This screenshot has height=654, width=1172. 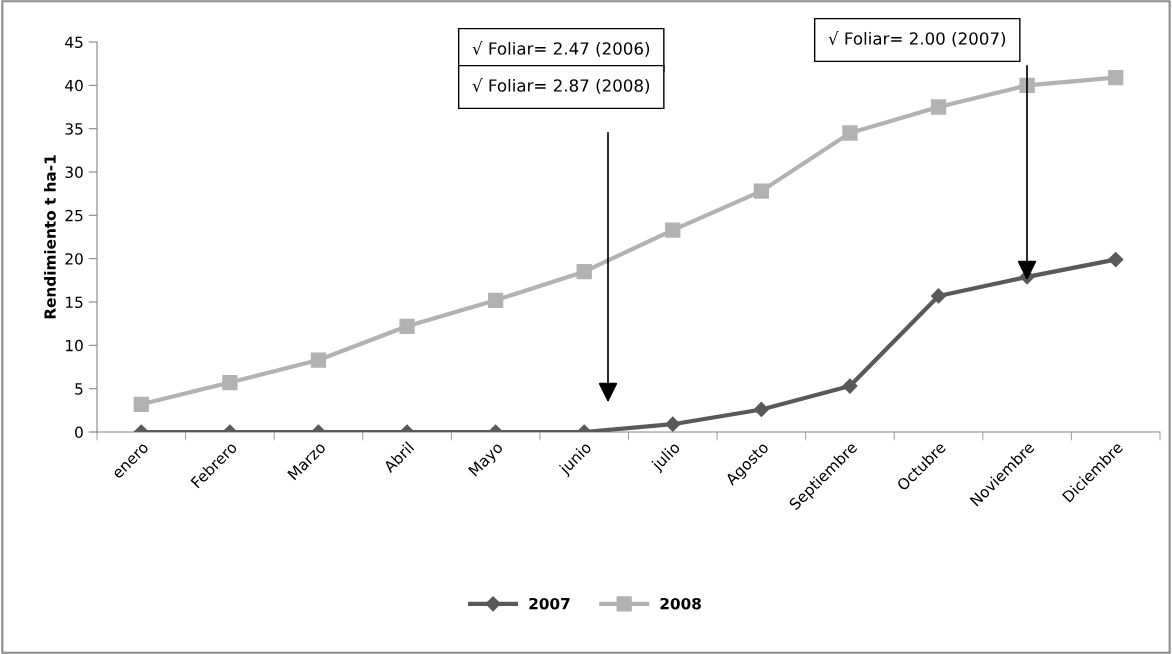 What do you see at coordinates (561, 86) in the screenshot?
I see `annotation: √ Foliar= 2.87 (2008)` at bounding box center [561, 86].